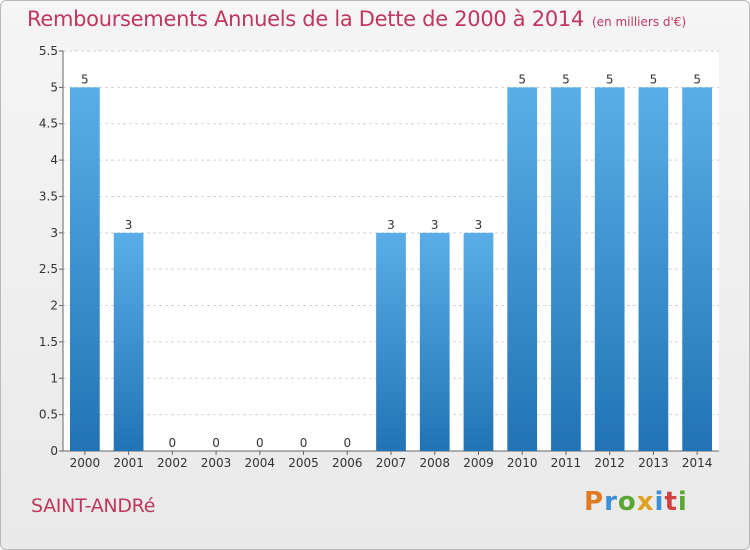  I want to click on logo-letter: t, so click(671, 502).